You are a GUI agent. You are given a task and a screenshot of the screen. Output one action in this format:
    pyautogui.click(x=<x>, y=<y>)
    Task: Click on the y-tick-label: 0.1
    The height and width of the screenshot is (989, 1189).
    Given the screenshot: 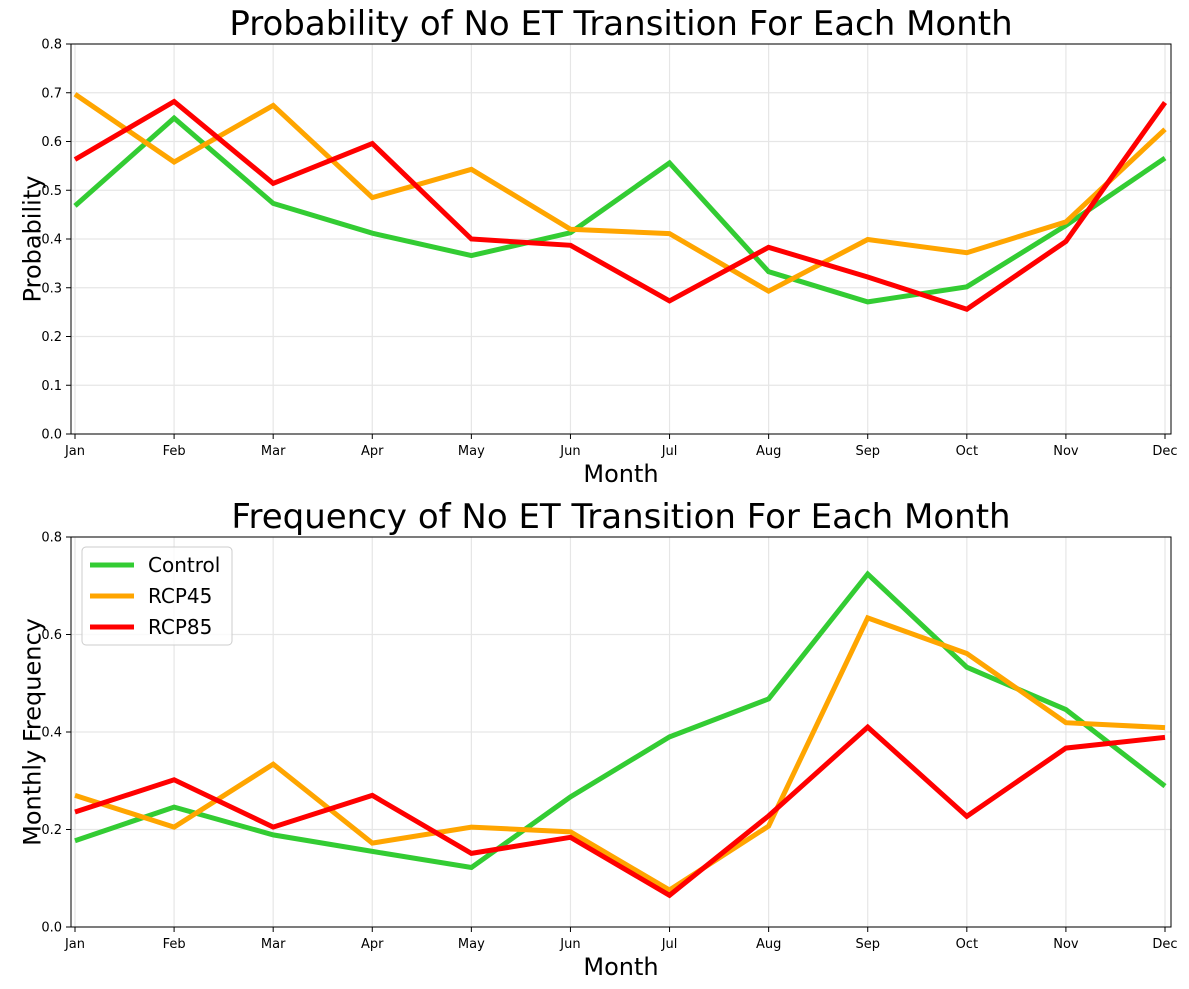 What is the action you would take?
    pyautogui.click(x=51, y=386)
    